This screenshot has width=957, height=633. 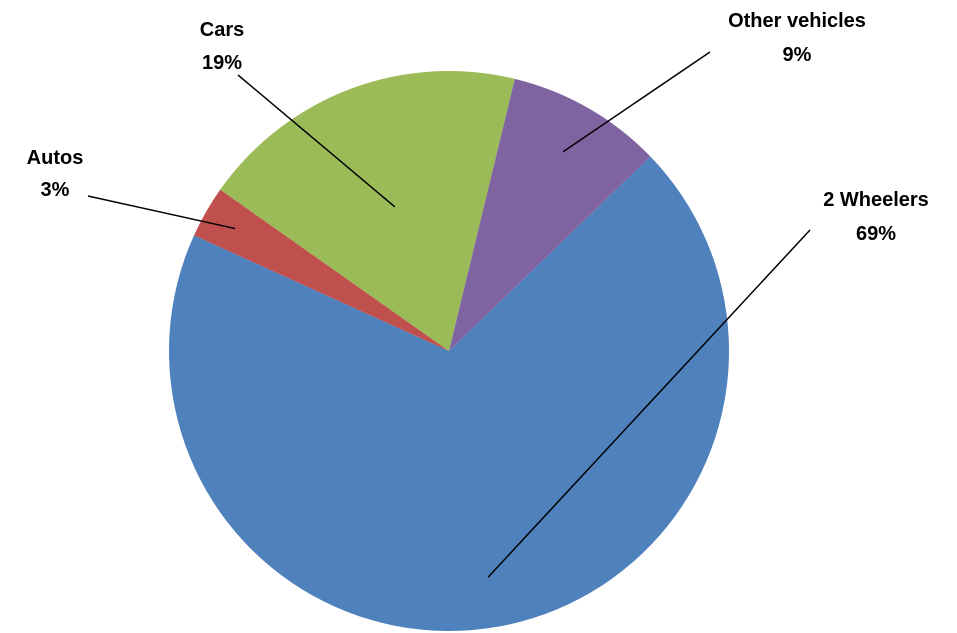 What do you see at coordinates (876, 234) in the screenshot?
I see `two-wheelers-percent-label: 69%` at bounding box center [876, 234].